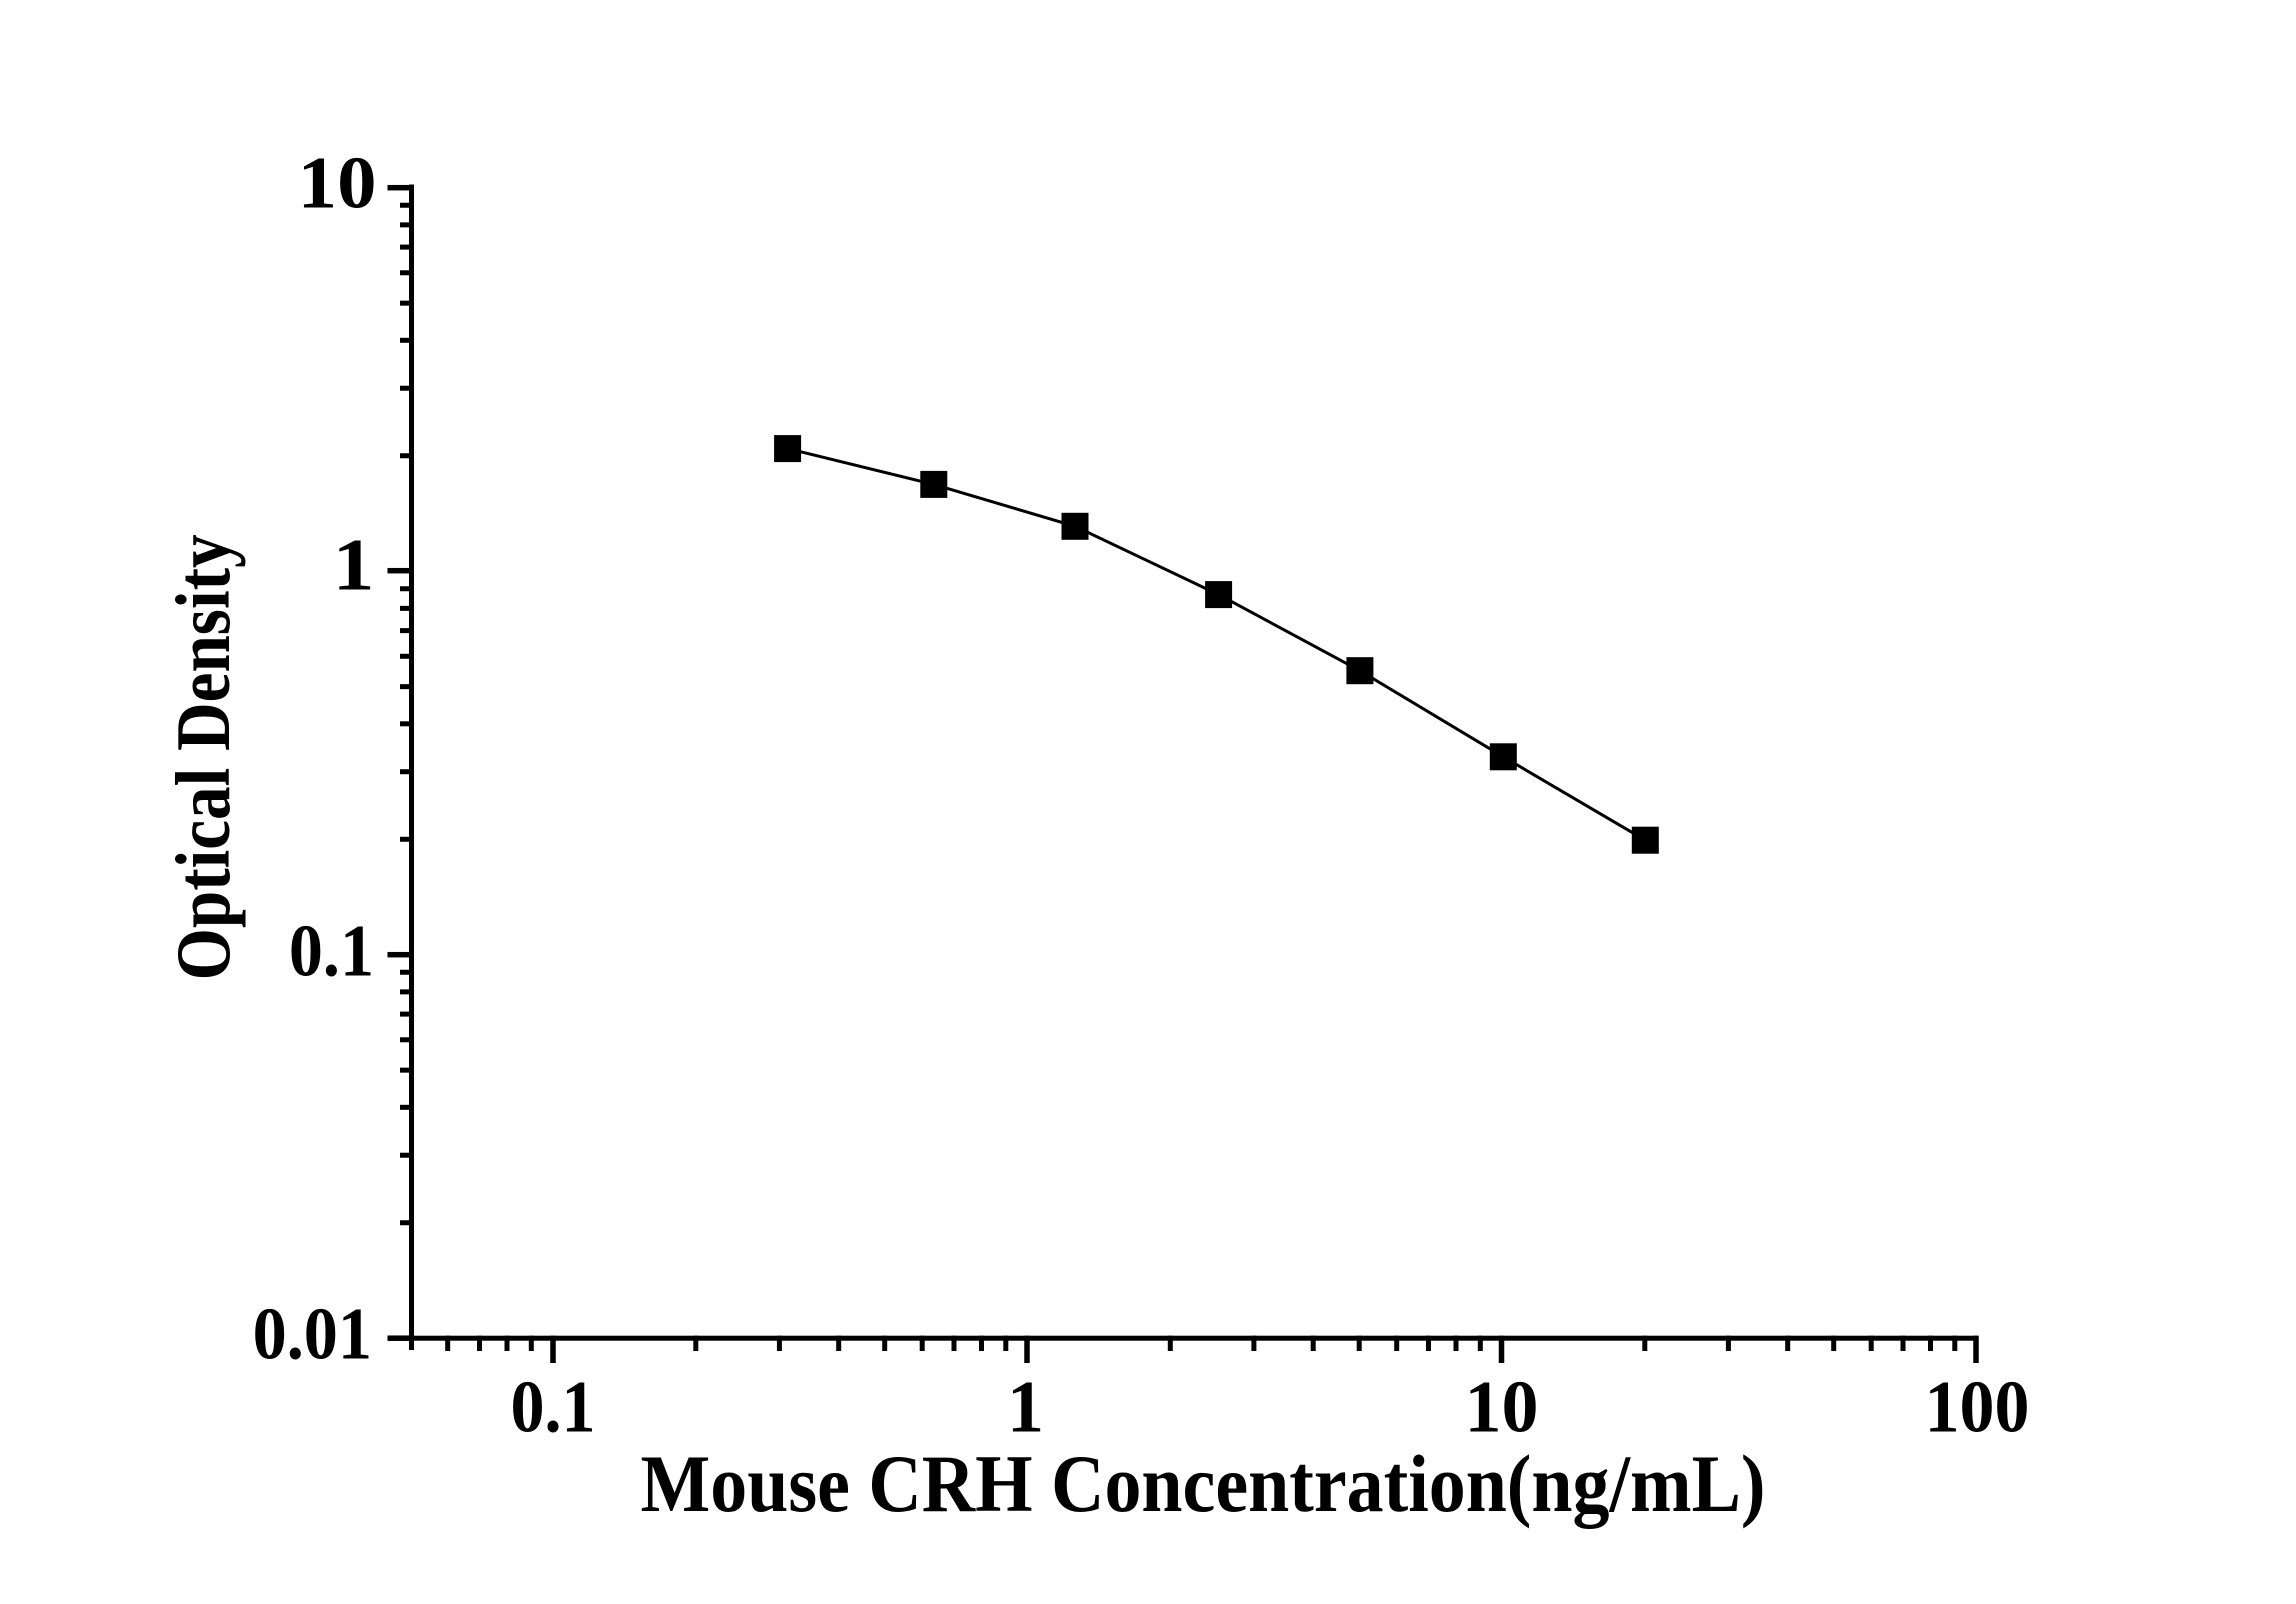  I want to click on svg-text: Optical Density, so click(203, 757).